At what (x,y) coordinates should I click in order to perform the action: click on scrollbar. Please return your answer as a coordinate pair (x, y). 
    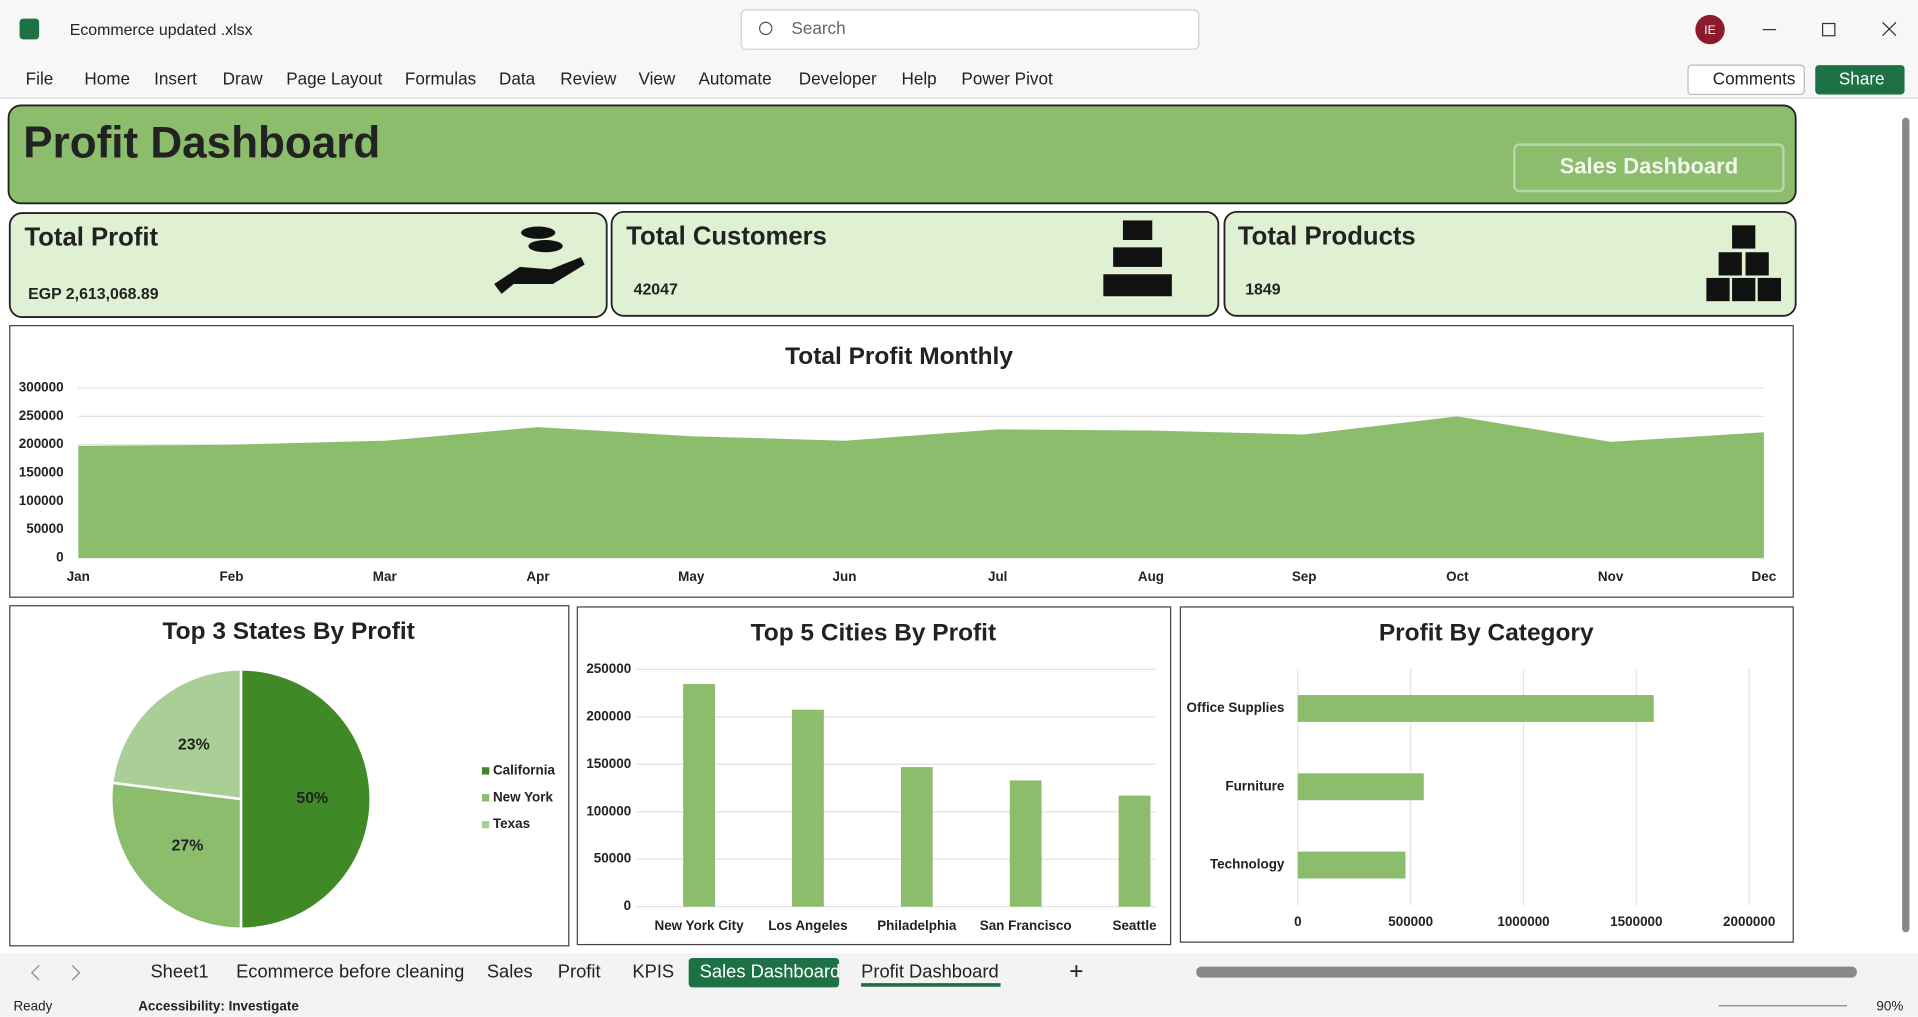
    Looking at the image, I should click on (1906, 525).